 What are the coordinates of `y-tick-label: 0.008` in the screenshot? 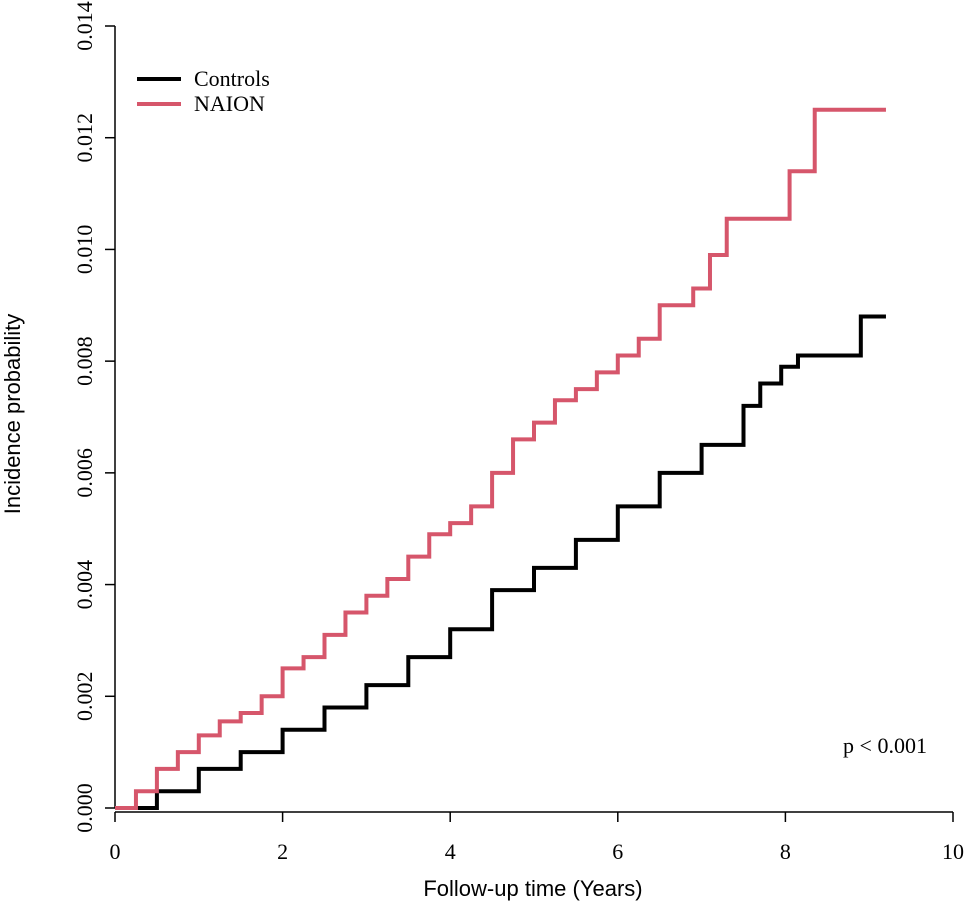 It's located at (84, 361).